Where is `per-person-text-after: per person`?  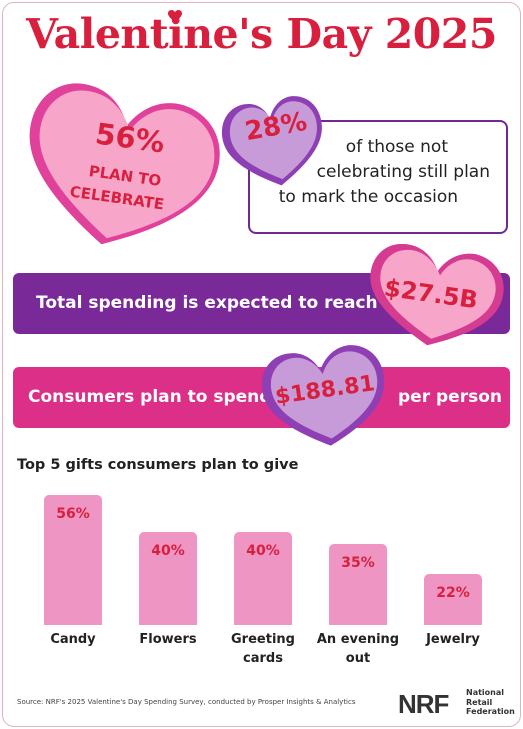 per-person-text-after: per person is located at coordinates (450, 397).